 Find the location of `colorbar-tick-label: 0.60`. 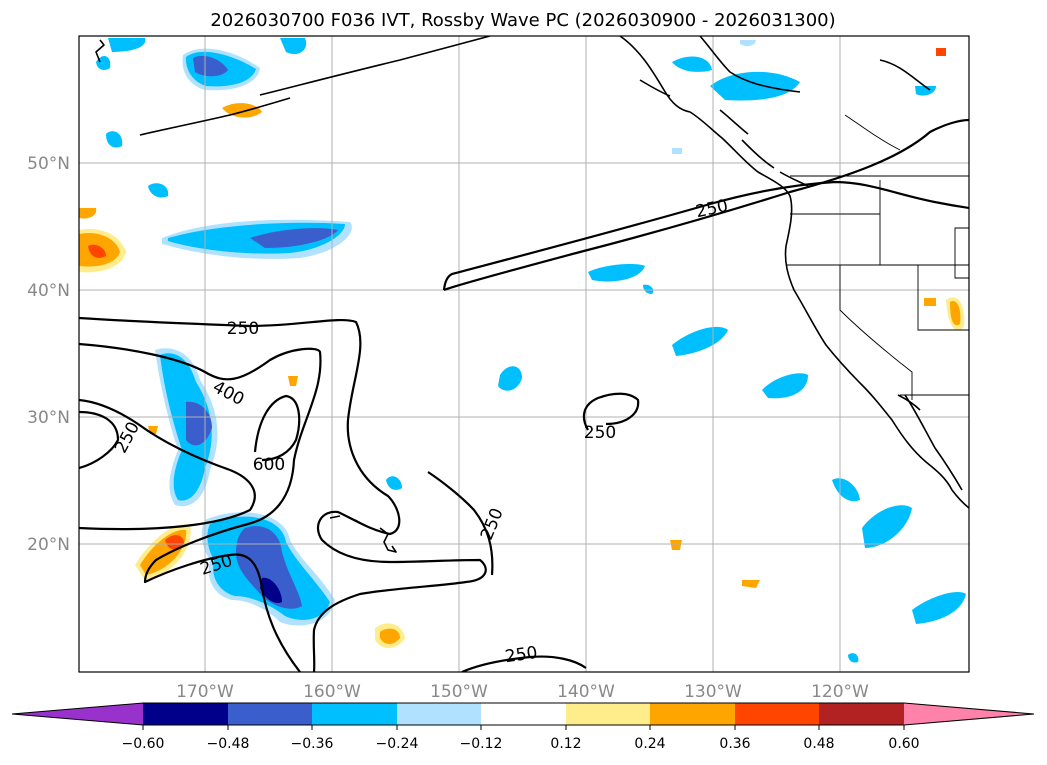

colorbar-tick-label: 0.60 is located at coordinates (903, 744).